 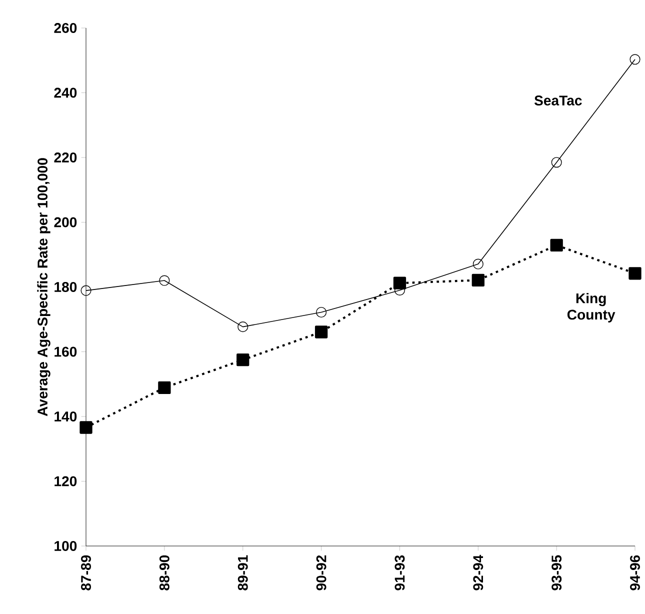 What do you see at coordinates (557, 572) in the screenshot?
I see `x-tick-label: 93-95` at bounding box center [557, 572].